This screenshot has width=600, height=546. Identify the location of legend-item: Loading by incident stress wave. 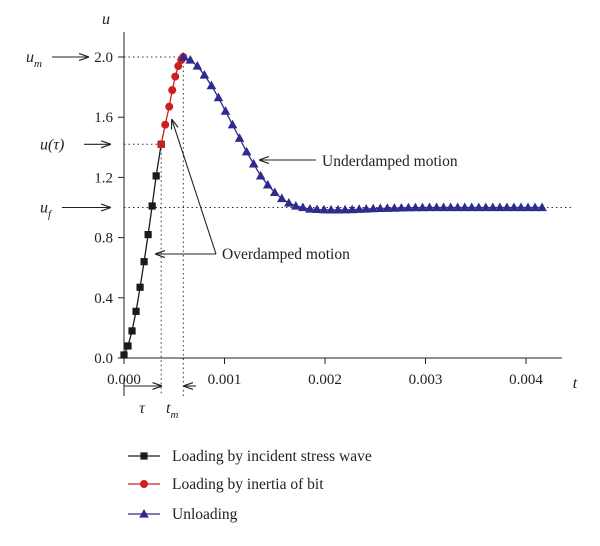
(250, 456).